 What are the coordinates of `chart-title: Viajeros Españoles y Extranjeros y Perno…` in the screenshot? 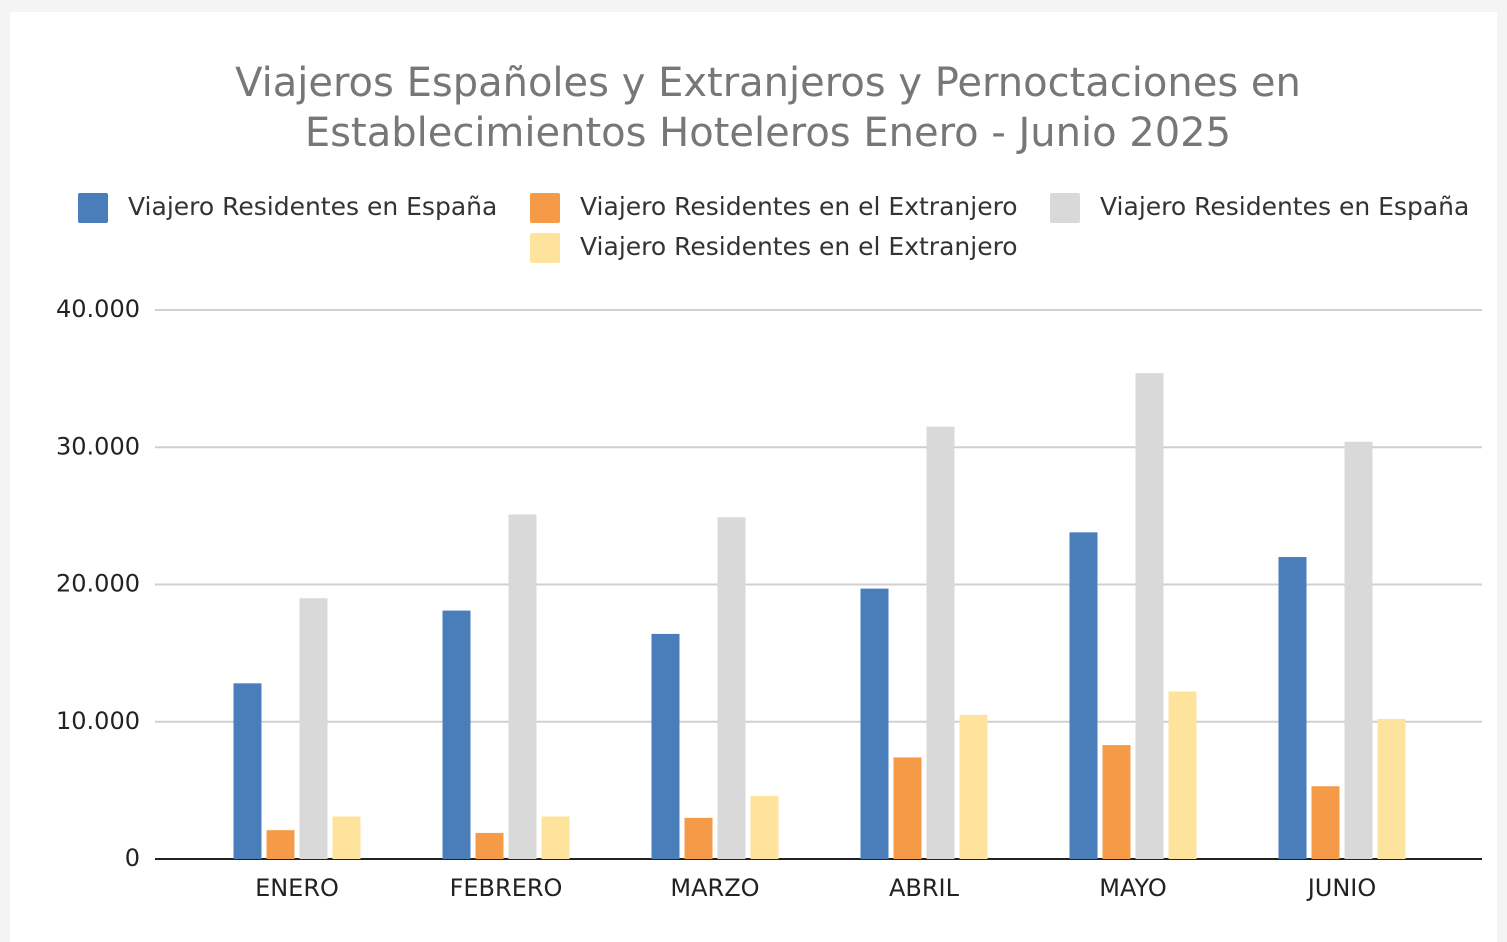 It's located at (768, 108).